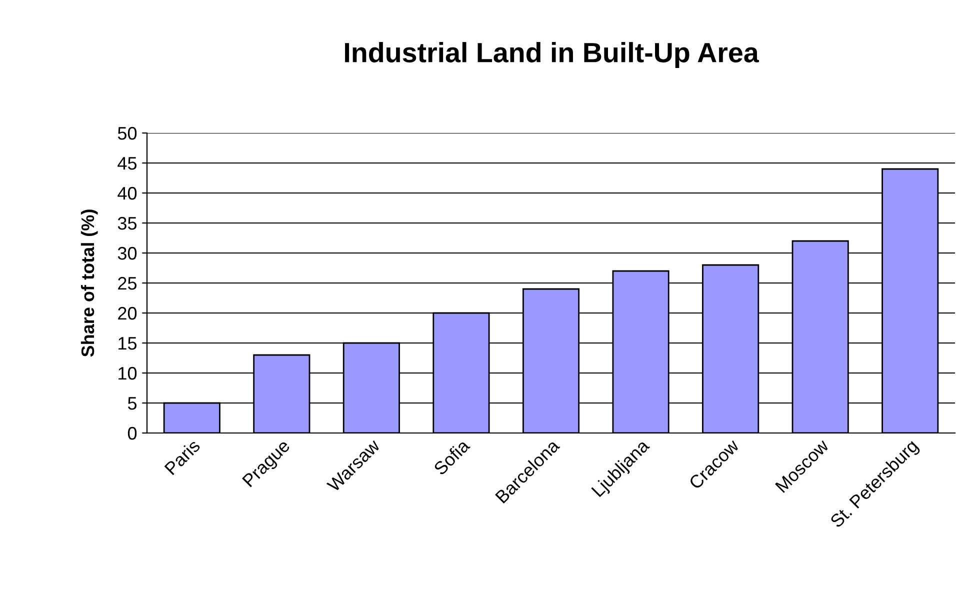 This screenshot has height=592, width=964. I want to click on chart-title: Industrial Land in Built-Up Area, so click(552, 55).